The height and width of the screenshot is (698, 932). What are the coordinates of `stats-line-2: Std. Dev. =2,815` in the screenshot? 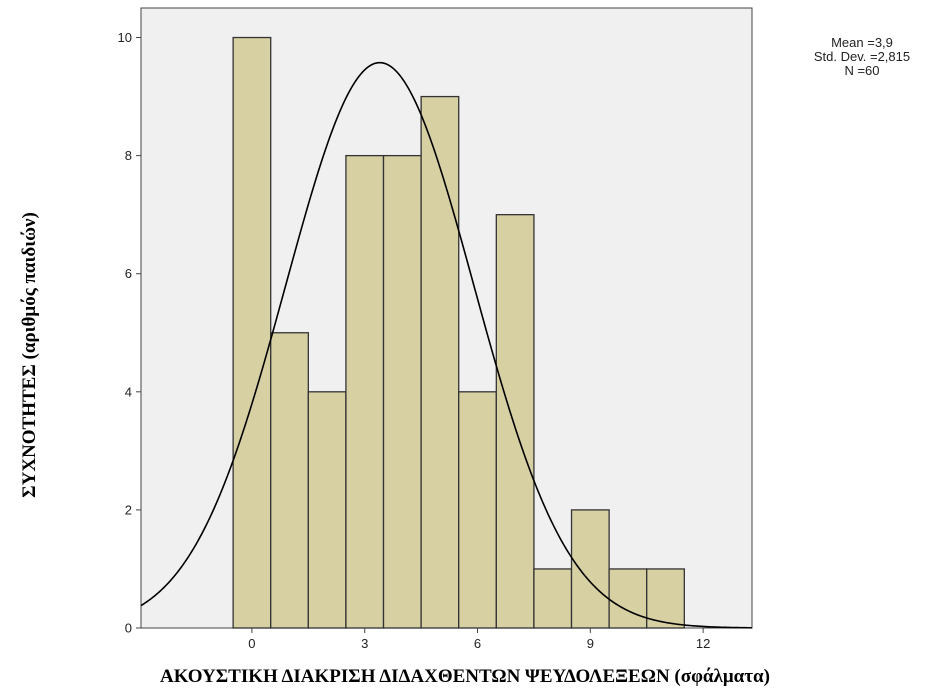 It's located at (862, 56).